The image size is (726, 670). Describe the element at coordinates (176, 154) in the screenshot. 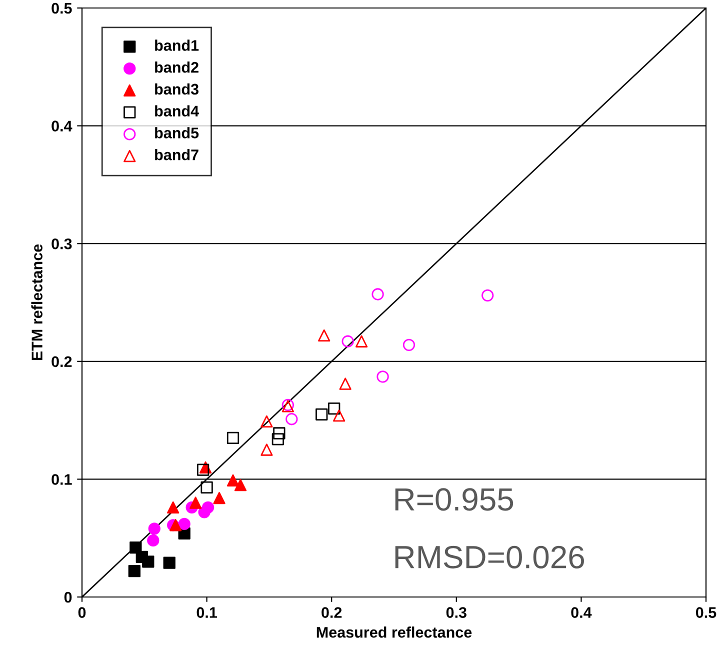

I see `legend-label: band7` at that location.